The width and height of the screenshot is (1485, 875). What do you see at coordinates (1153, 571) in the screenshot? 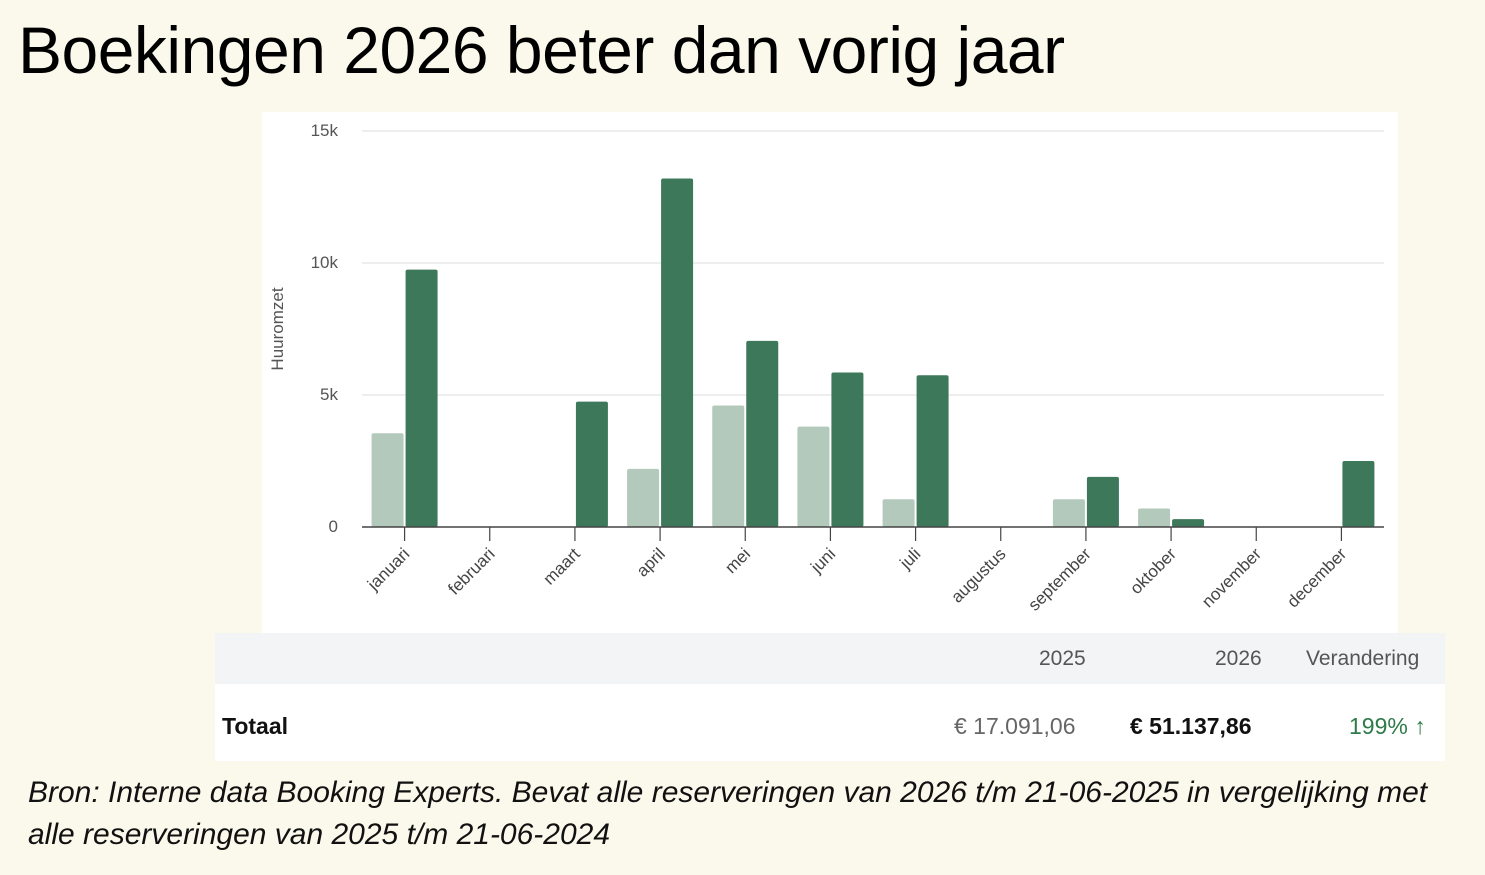
I see `x-tick-label: oktober` at bounding box center [1153, 571].